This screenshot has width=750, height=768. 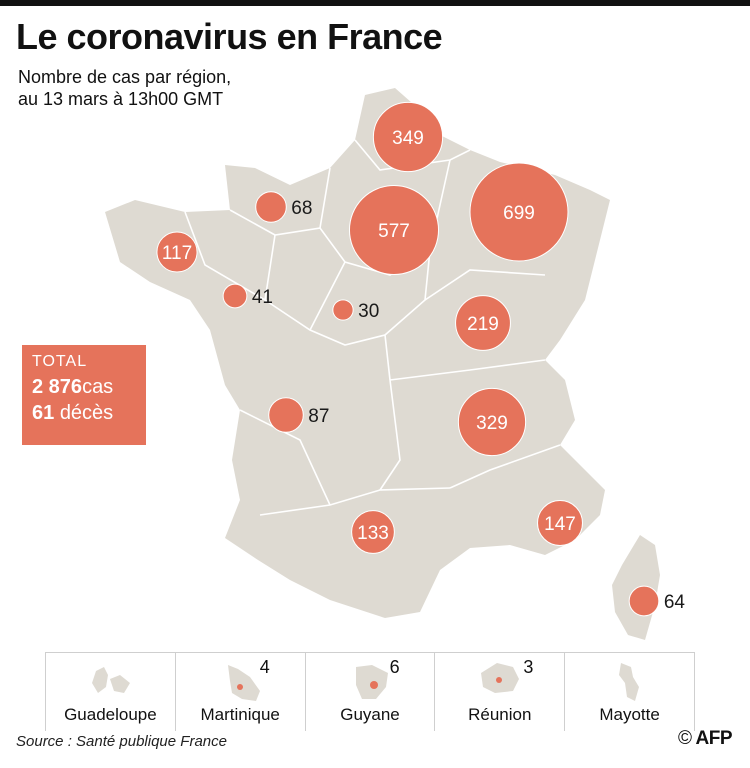 What do you see at coordinates (675, 602) in the screenshot?
I see `cases-label-corse: 64` at bounding box center [675, 602].